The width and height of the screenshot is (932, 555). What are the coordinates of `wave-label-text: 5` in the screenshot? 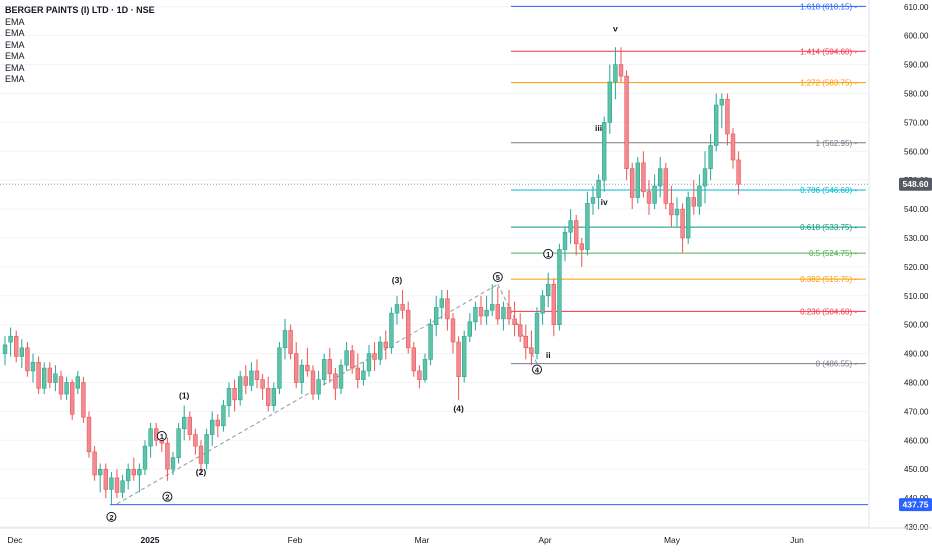 It's located at (498, 277).